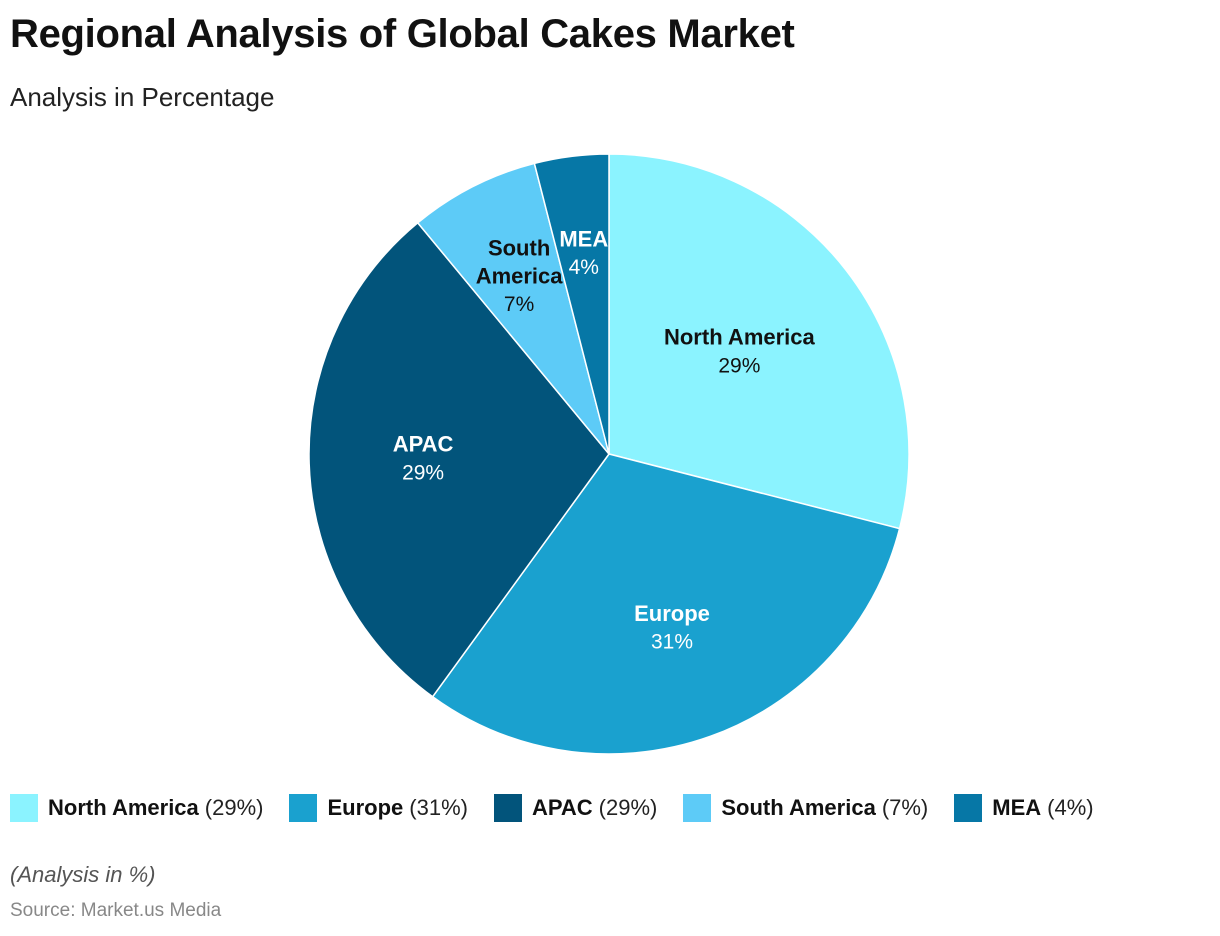  I want to click on slice-label-europe: Europe 31%, so click(672, 627).